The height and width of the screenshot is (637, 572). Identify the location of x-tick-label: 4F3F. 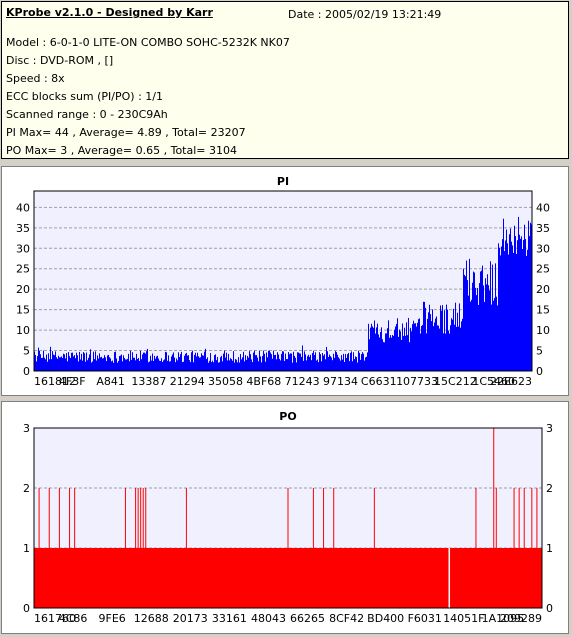
(72, 381).